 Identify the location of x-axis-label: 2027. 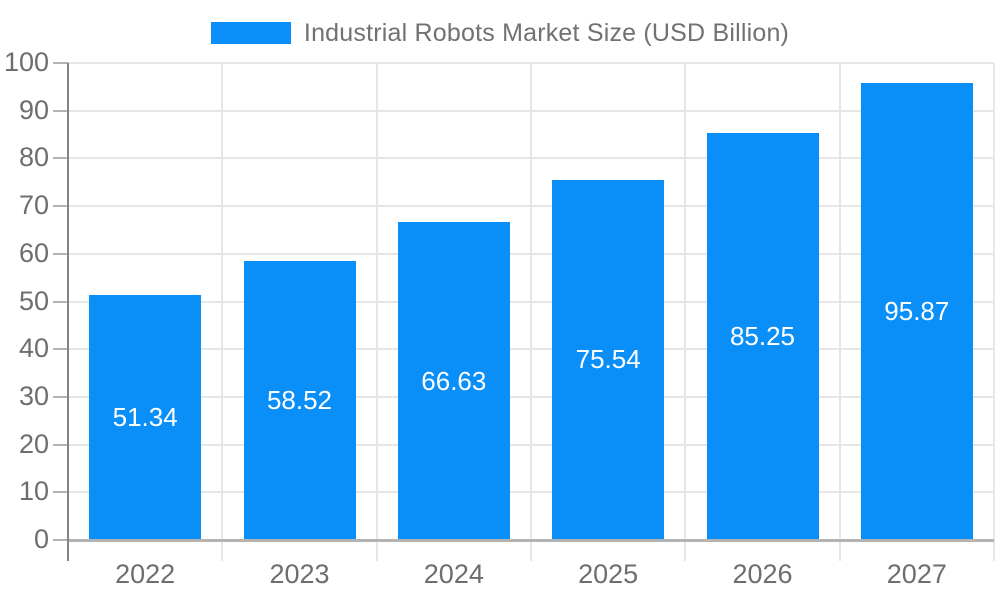
(916, 574).